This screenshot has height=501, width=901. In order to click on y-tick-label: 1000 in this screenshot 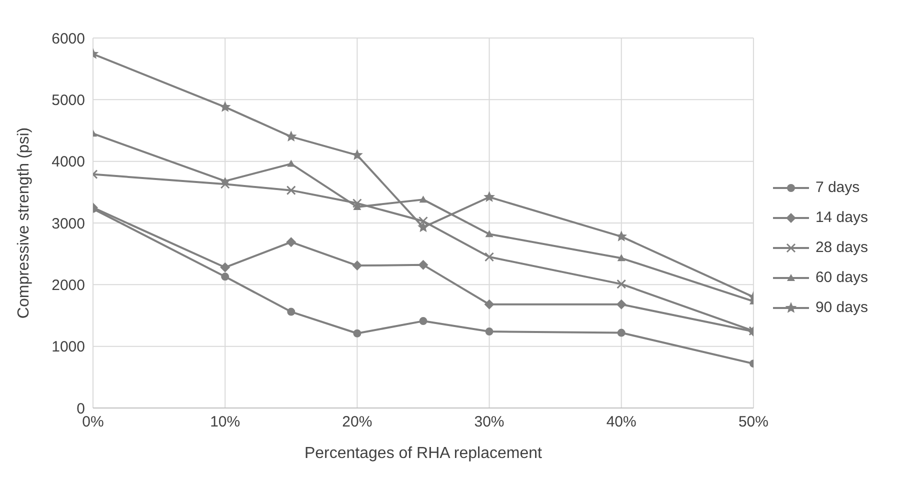, I will do `click(68, 347)`.